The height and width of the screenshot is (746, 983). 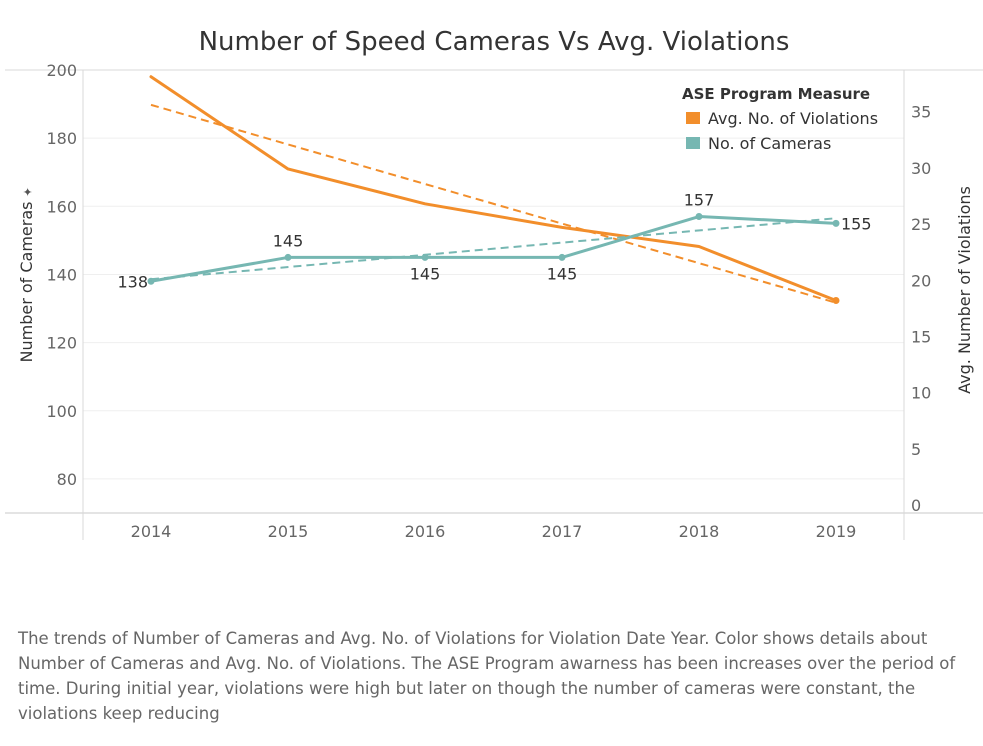 What do you see at coordinates (964, 290) in the screenshot?
I see `right-axis-label: Avg. Number of Violations` at bounding box center [964, 290].